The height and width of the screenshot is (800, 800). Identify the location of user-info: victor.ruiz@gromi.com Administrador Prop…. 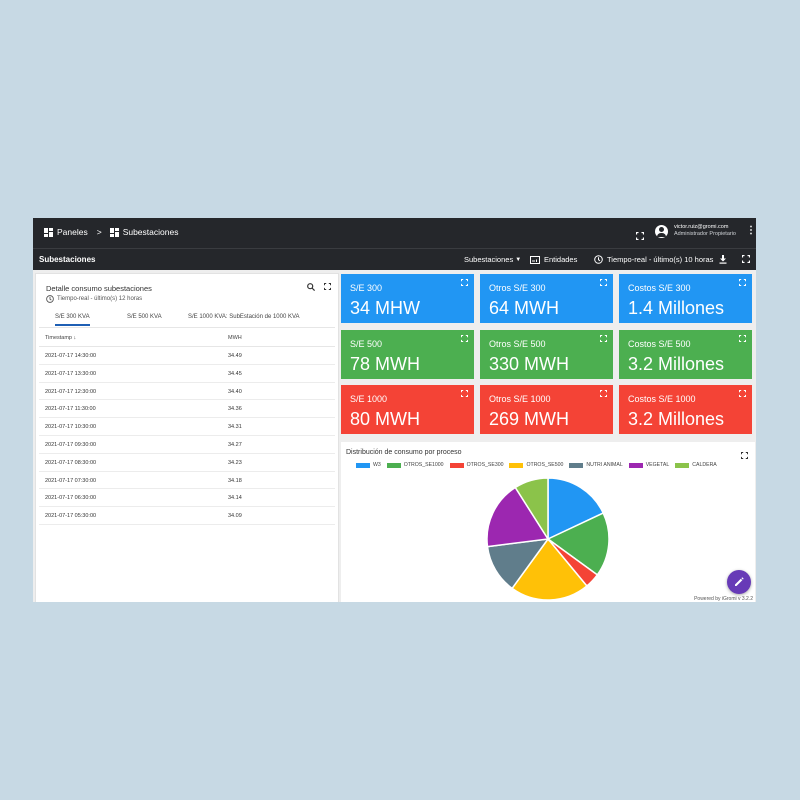
(705, 231).